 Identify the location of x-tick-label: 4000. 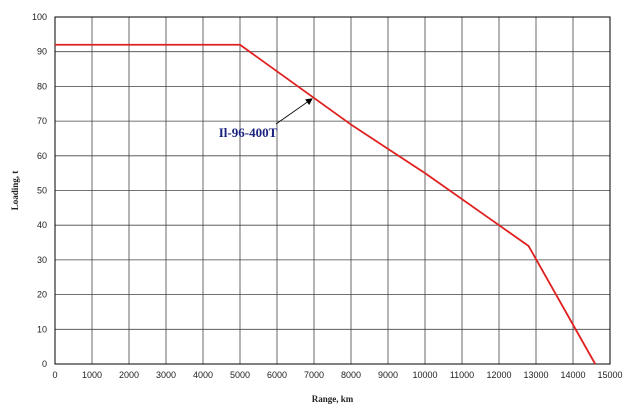
(203, 375).